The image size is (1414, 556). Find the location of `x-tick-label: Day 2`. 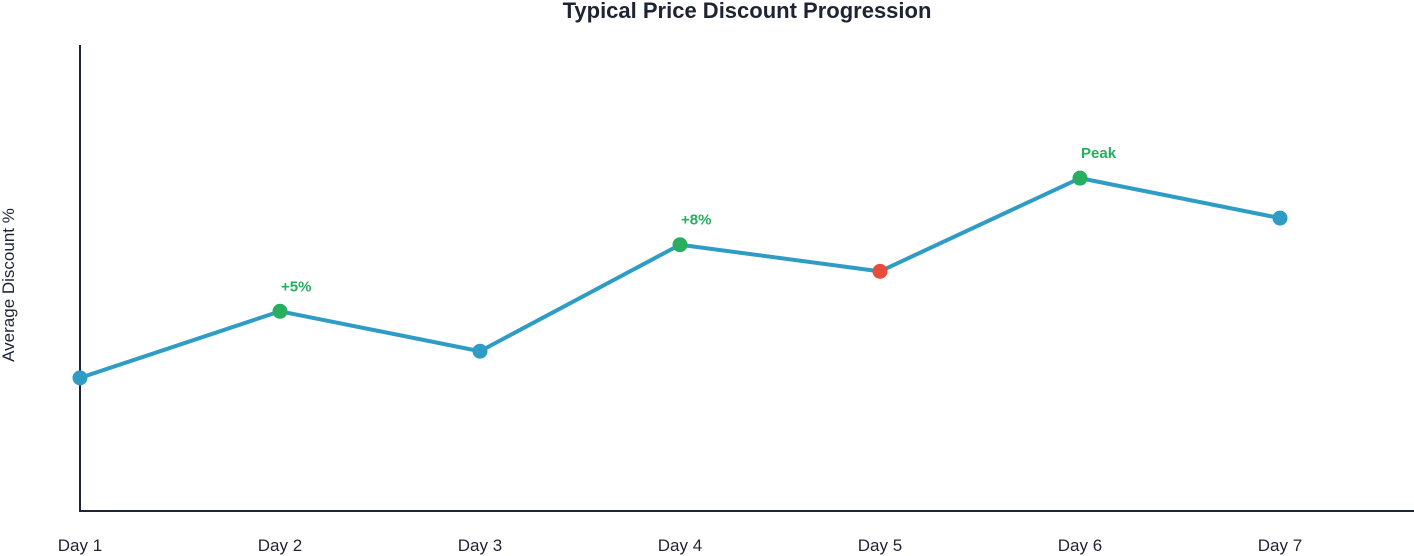

x-tick-label: Day 2 is located at coordinates (280, 545).